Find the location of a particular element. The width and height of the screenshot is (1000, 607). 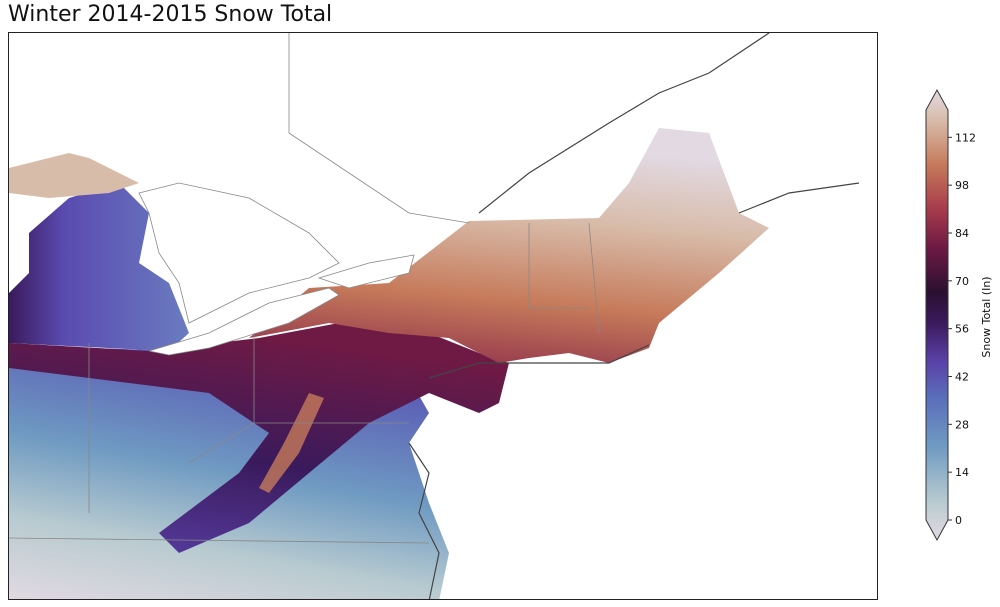

lake-ontario is located at coordinates (366, 271).